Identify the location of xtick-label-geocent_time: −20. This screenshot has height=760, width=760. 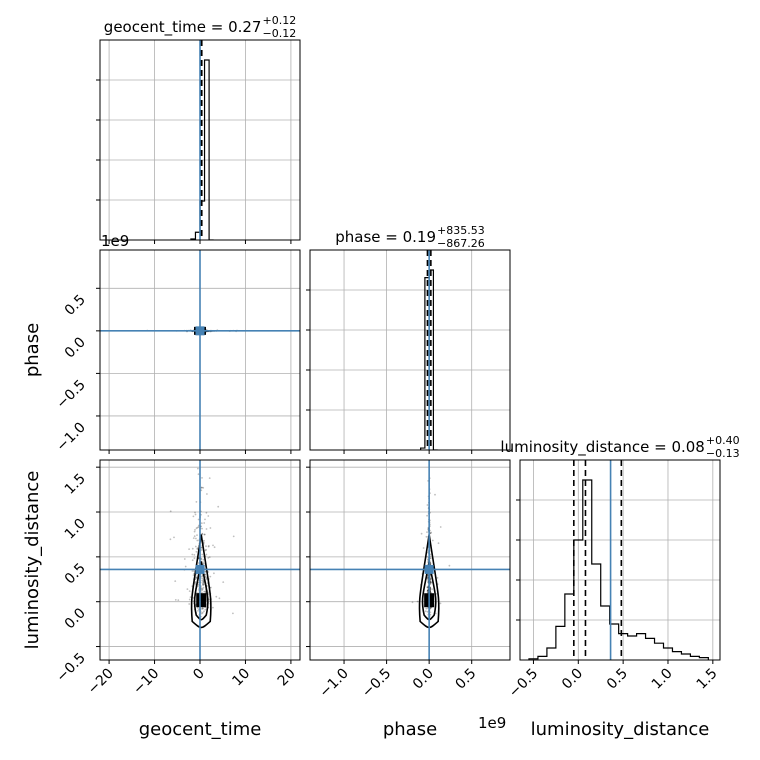
(101, 682).